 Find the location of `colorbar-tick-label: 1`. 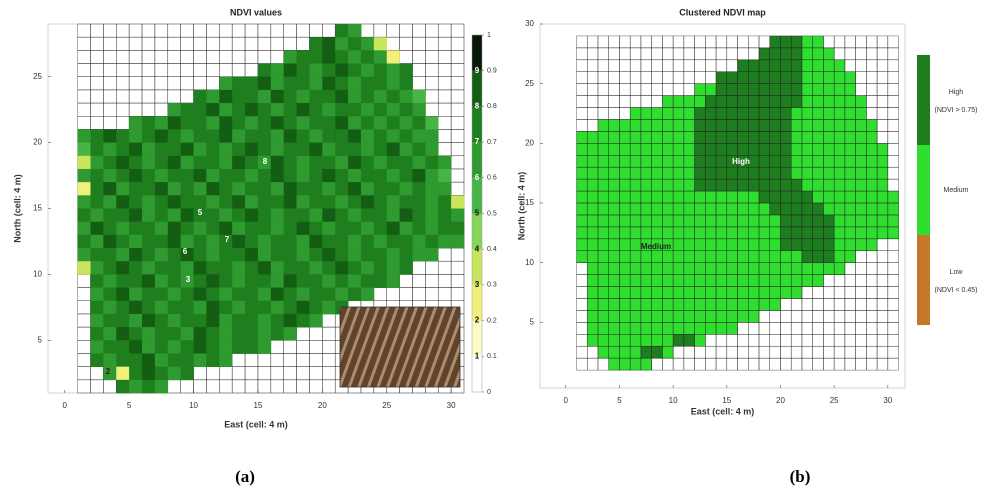

colorbar-tick-label: 1 is located at coordinates (489, 35).